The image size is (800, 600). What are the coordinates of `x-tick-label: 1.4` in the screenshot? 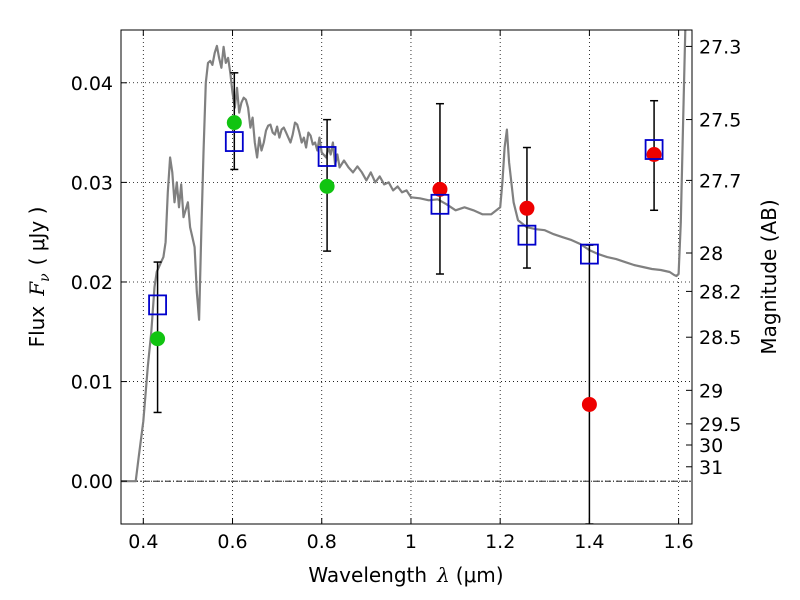 It's located at (589, 542).